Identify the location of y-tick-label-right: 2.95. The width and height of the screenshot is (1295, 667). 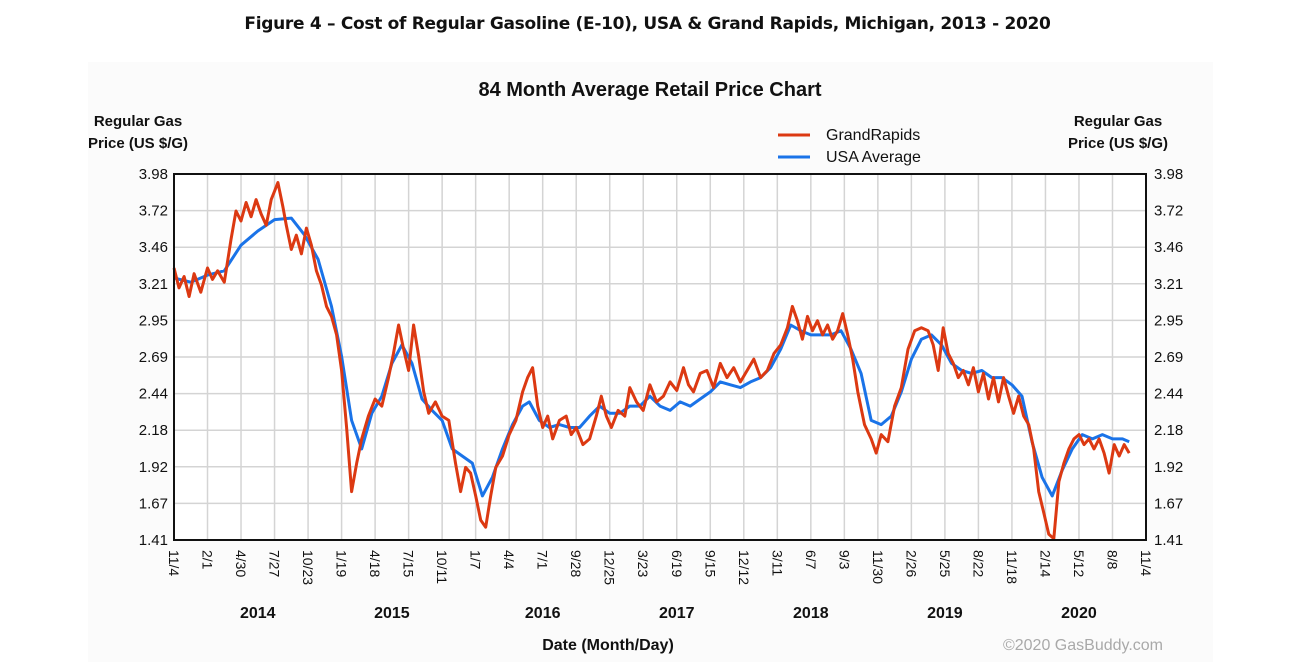
(1168, 320).